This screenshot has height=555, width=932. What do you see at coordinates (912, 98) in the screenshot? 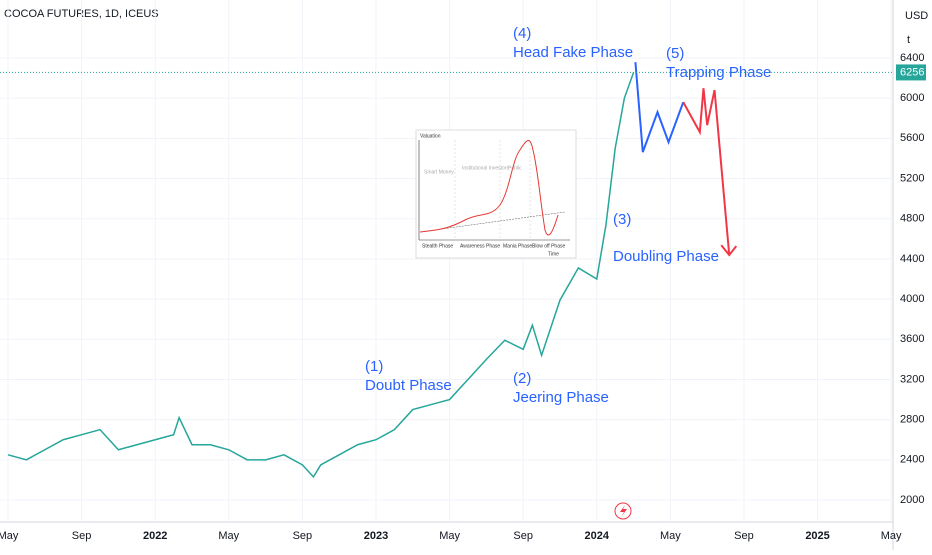
I see `y-tick-label: 6000` at bounding box center [912, 98].